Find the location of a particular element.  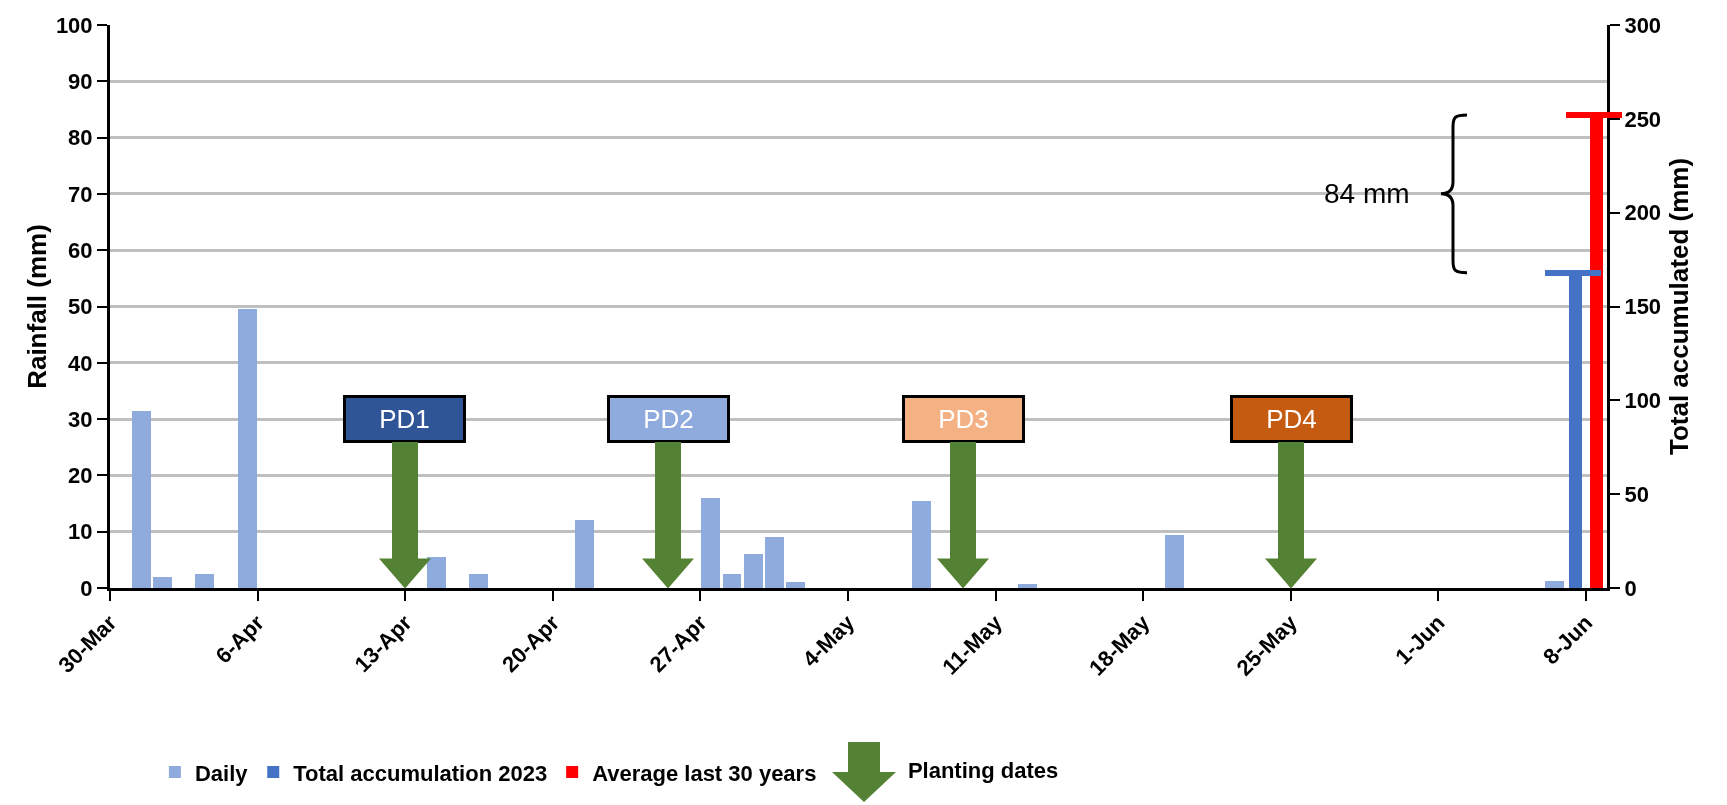

text: Planting dates is located at coordinates (983, 771).